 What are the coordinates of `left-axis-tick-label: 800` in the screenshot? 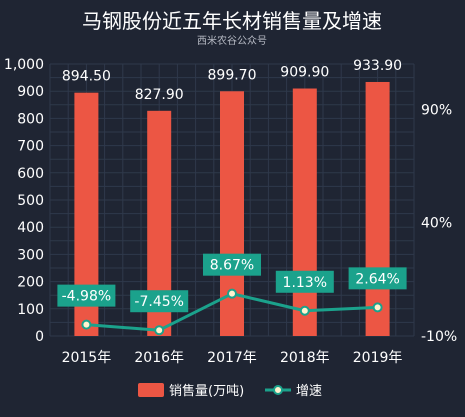 It's located at (30, 119).